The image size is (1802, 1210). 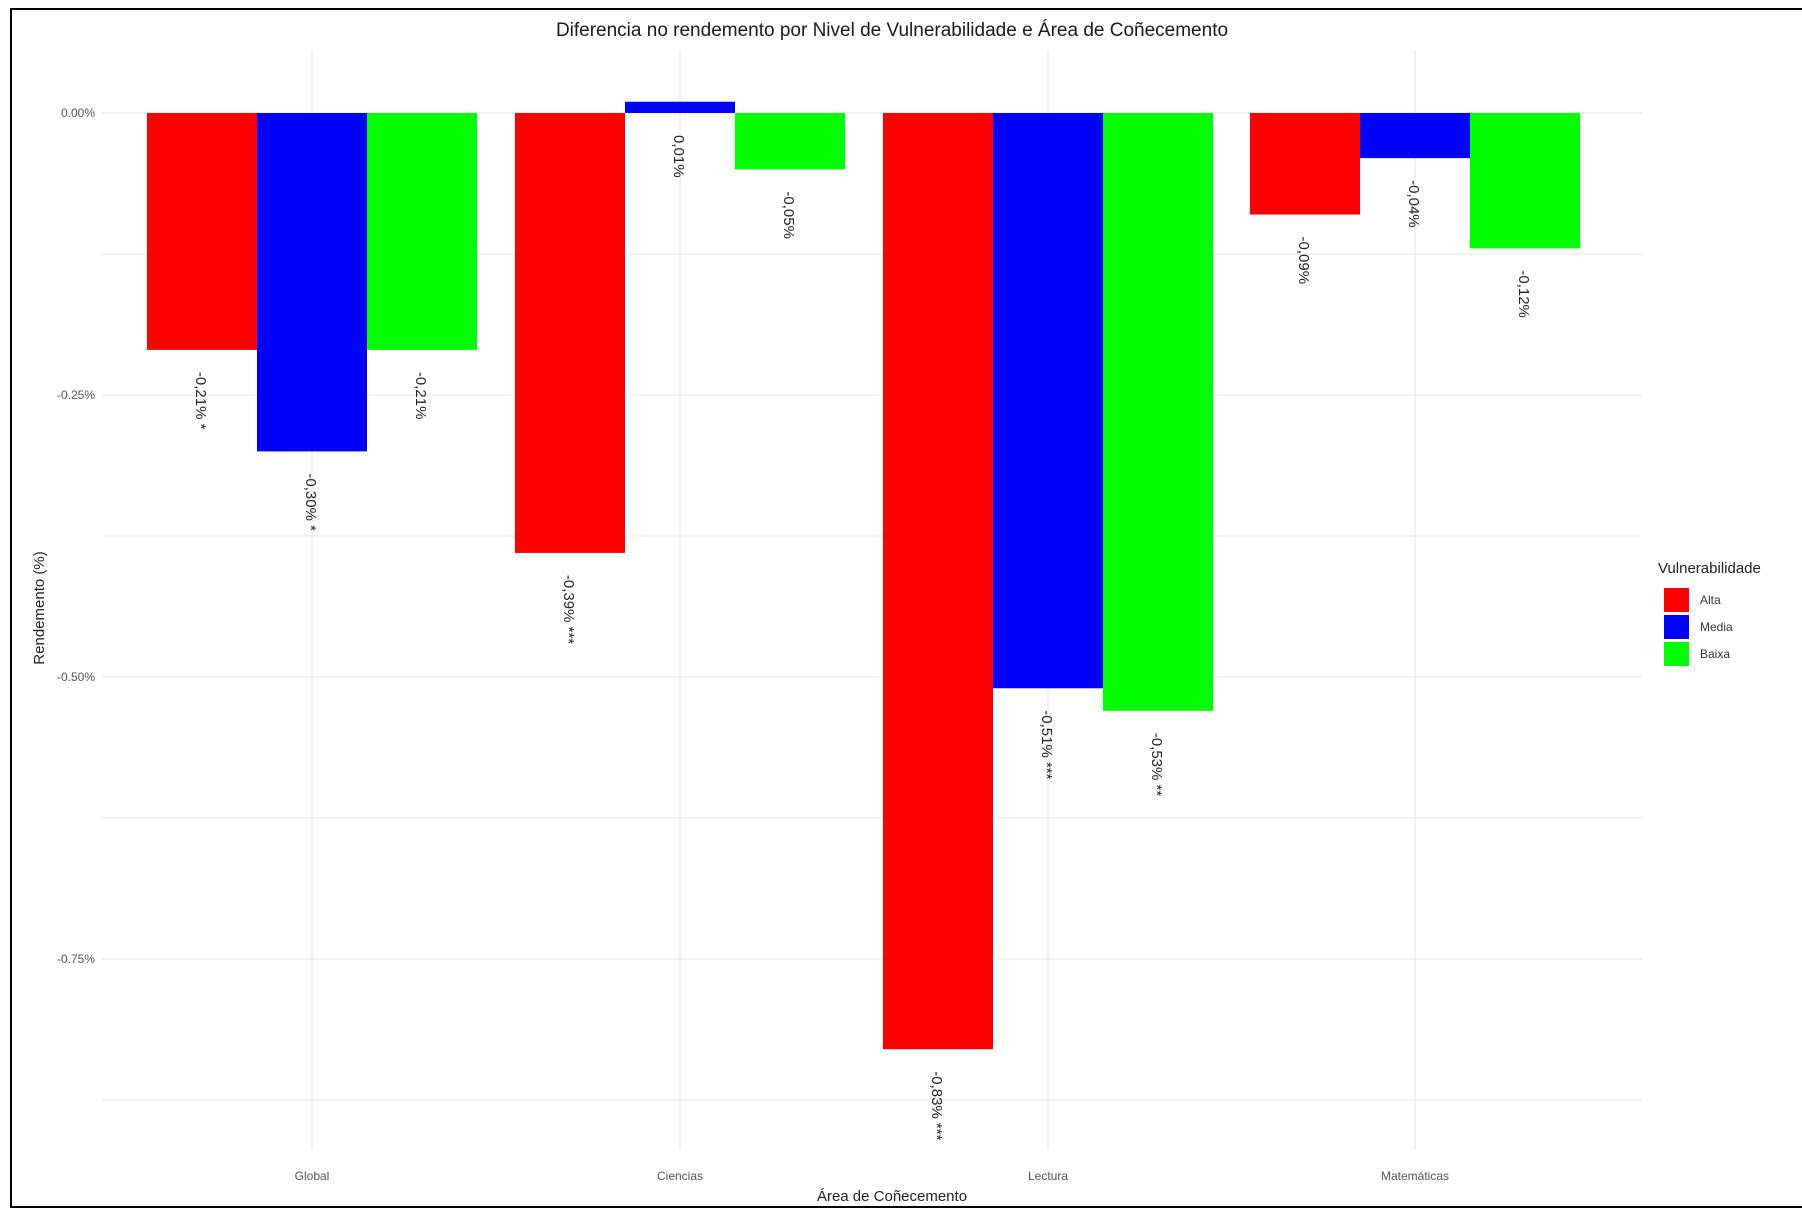 What do you see at coordinates (1523, 294) in the screenshot?
I see `data-label: -0,12%` at bounding box center [1523, 294].